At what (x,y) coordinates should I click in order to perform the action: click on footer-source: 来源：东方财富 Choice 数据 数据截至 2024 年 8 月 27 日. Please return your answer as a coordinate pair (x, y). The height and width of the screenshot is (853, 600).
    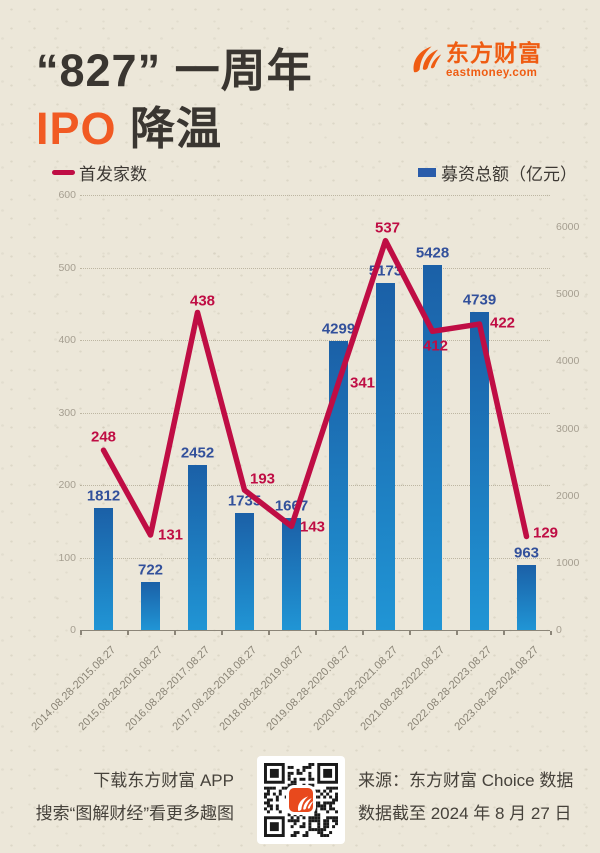
    Looking at the image, I should click on (478, 797).